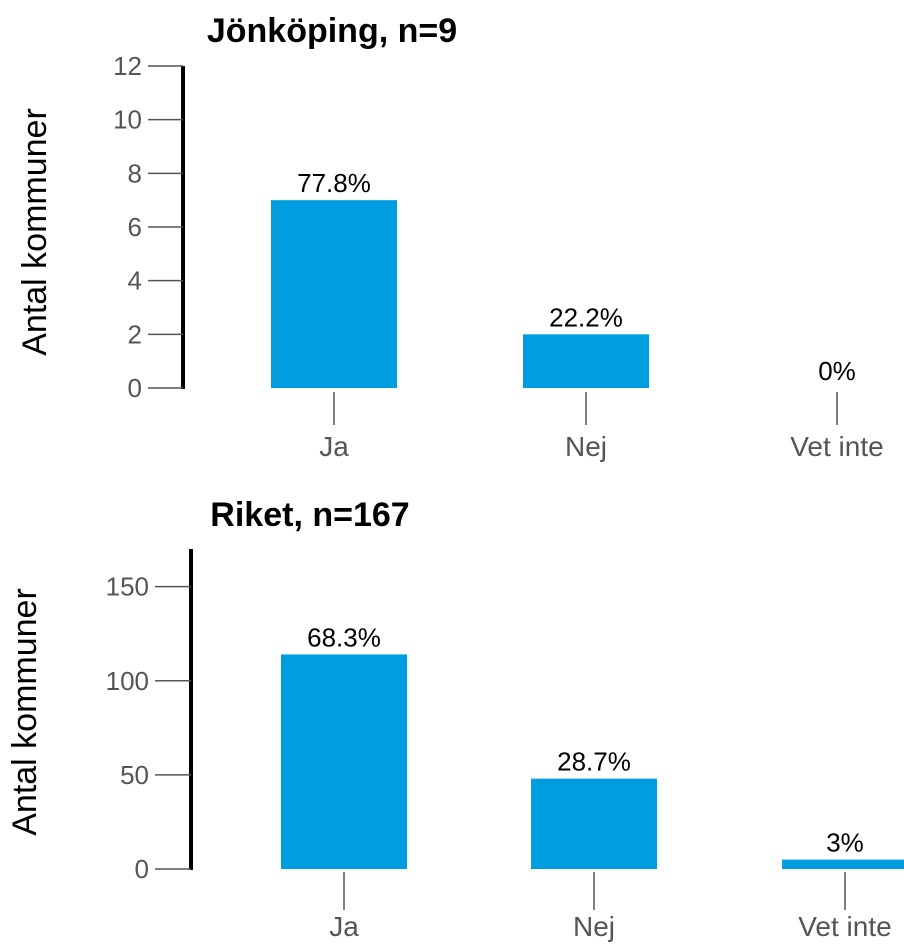  I want to click on y-tick-label: 8, so click(135, 173).